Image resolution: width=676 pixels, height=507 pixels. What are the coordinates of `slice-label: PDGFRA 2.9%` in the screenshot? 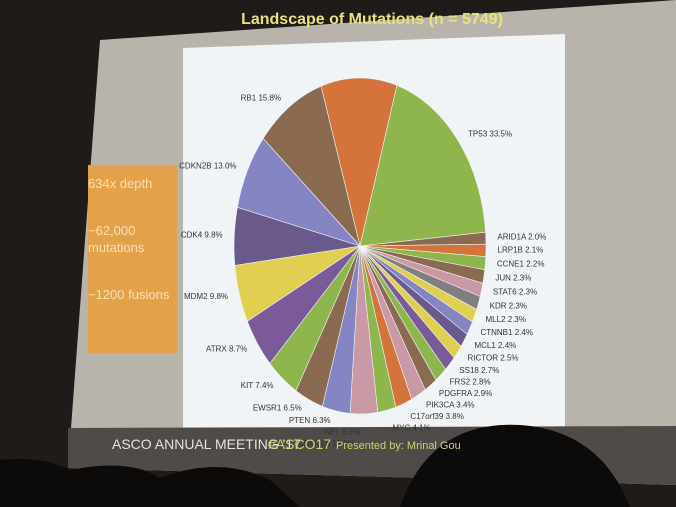 It's located at (465, 393).